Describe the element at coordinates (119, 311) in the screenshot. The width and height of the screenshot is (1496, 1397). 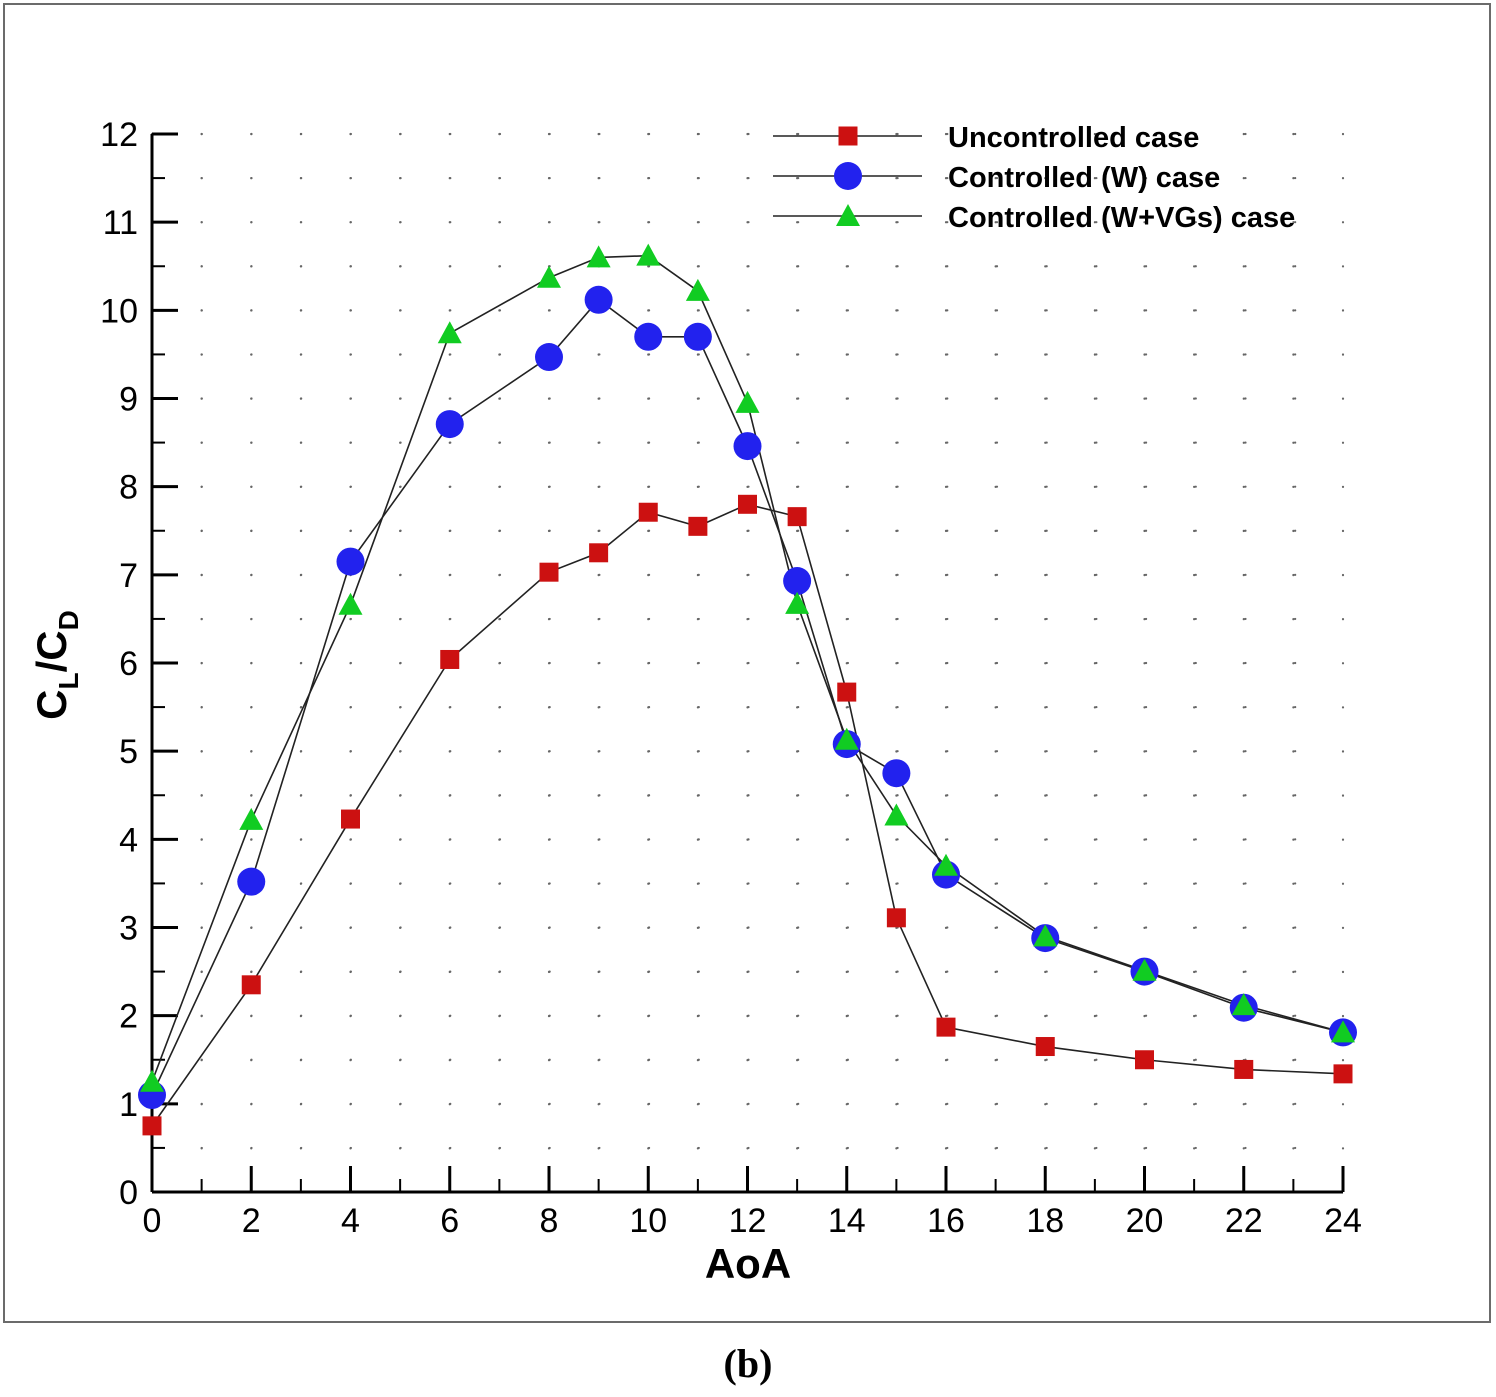
I see `y-tick-label: 10` at that location.